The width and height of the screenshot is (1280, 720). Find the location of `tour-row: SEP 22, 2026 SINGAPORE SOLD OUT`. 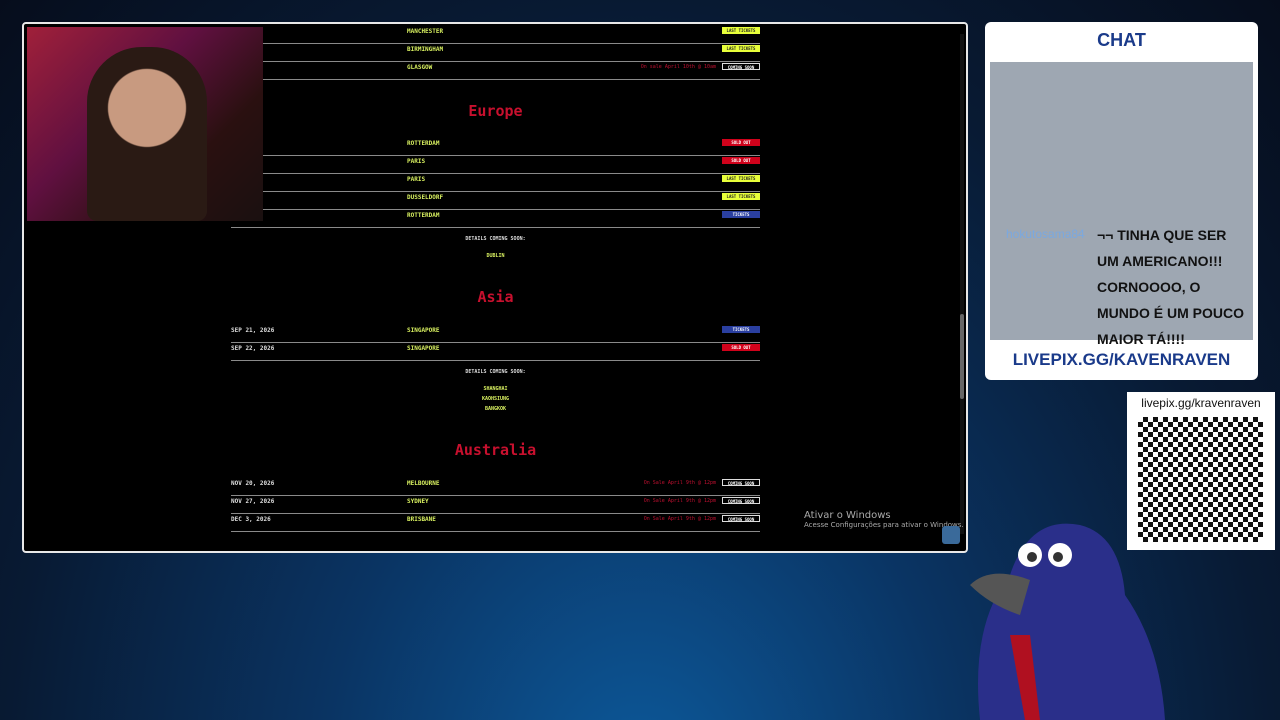

tour-row: SEP 22, 2026 SINGAPORE SOLD OUT is located at coordinates (495, 352).